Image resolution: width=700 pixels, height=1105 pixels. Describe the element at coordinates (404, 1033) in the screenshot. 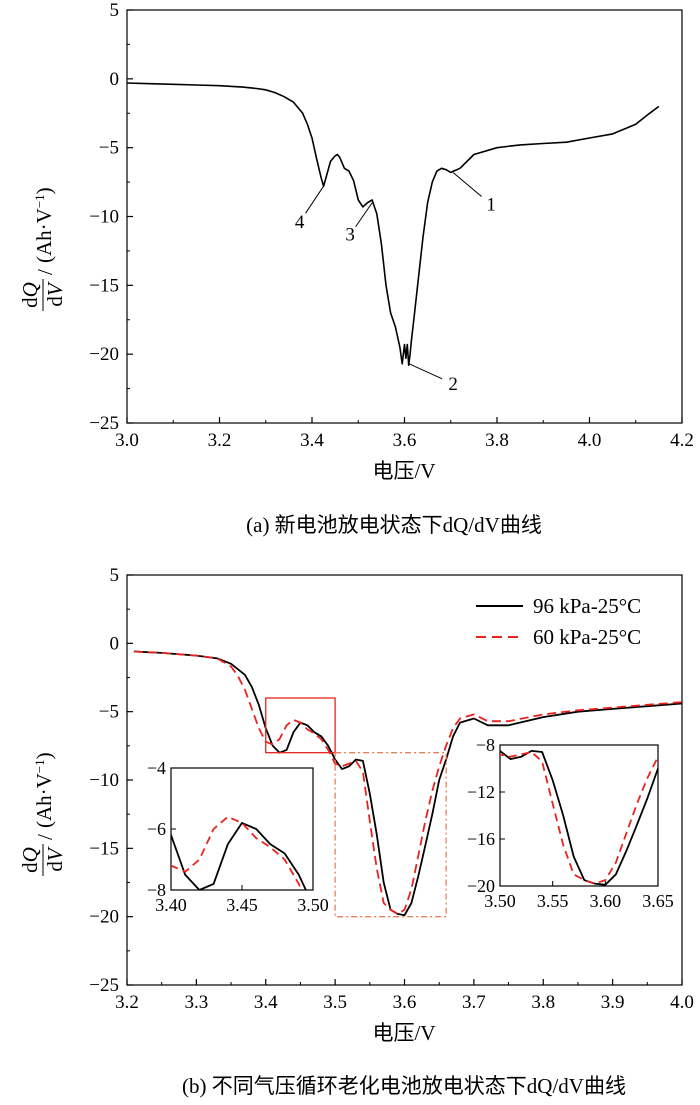

I see `panel-b-xlabel: 电压/V` at that location.